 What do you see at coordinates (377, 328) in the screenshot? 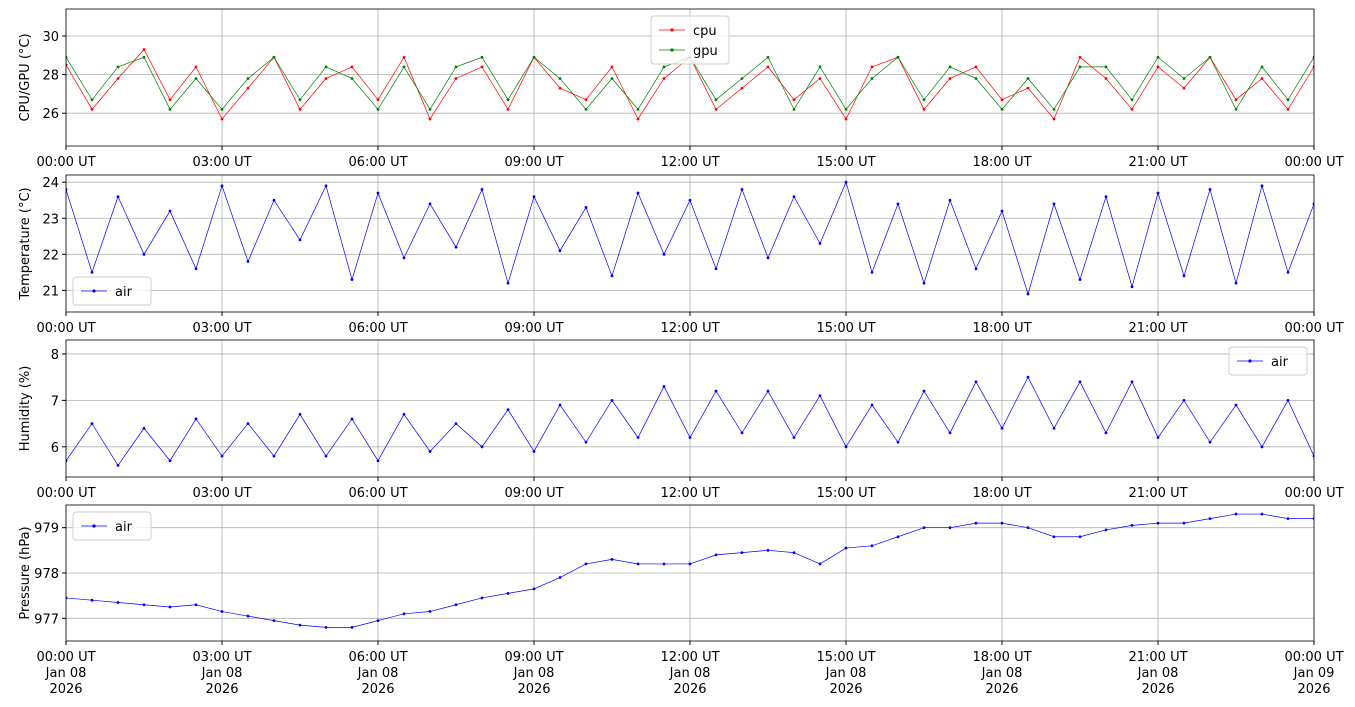
I see `x-tick-label: 06:00 UT` at bounding box center [377, 328].